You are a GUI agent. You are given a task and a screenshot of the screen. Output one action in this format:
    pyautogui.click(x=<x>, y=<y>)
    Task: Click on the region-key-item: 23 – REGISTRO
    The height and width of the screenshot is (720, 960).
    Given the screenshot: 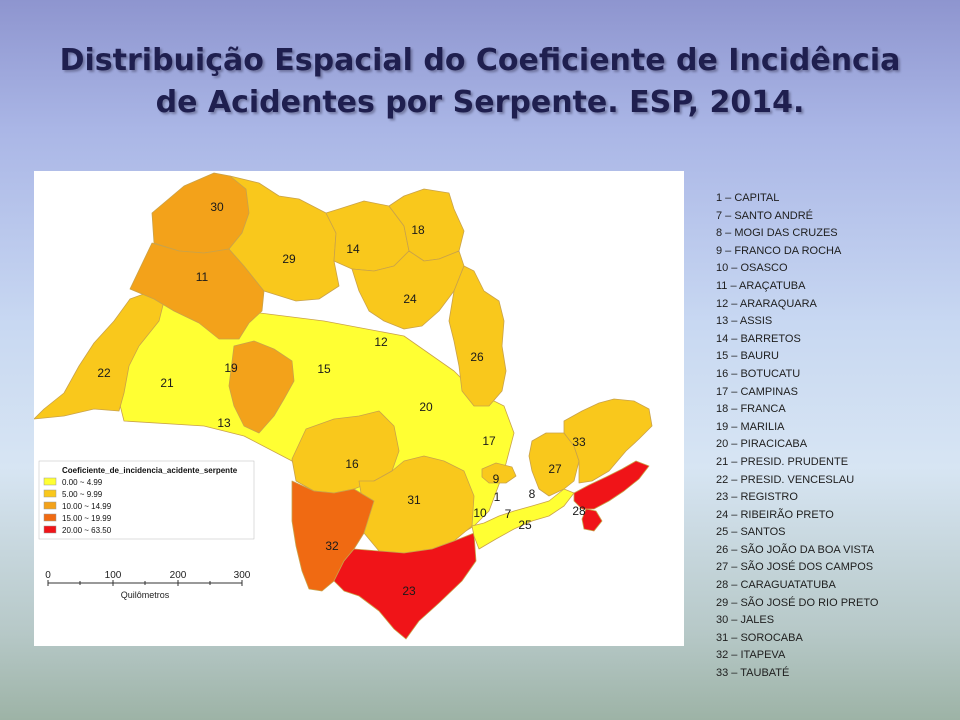 What is the action you would take?
    pyautogui.click(x=757, y=497)
    